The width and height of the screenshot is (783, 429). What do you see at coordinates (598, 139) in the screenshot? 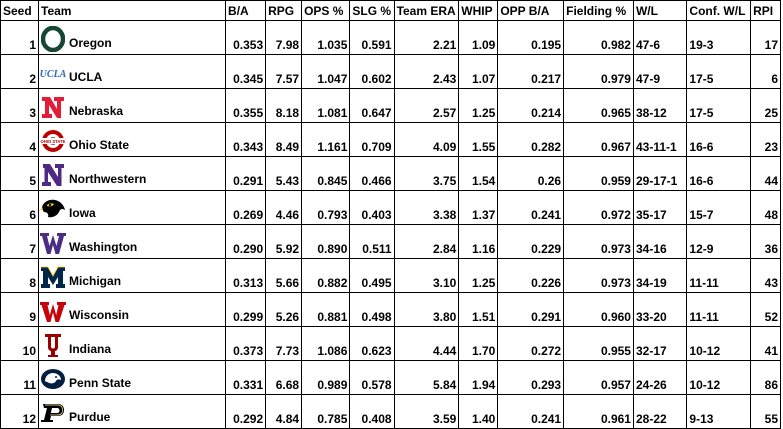
I see `fielding-cell: 0.967` at bounding box center [598, 139].